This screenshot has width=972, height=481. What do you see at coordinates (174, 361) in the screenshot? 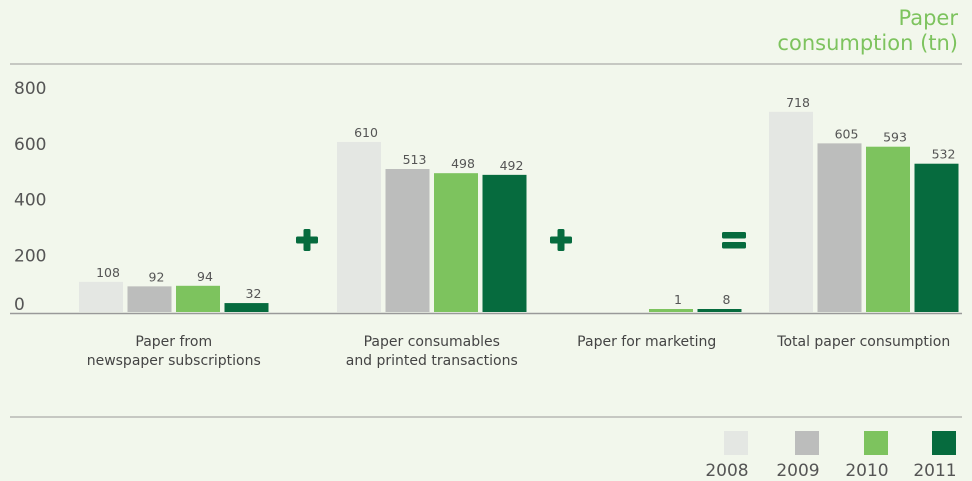
I see `category-label: newspaper subscriptions` at bounding box center [174, 361].